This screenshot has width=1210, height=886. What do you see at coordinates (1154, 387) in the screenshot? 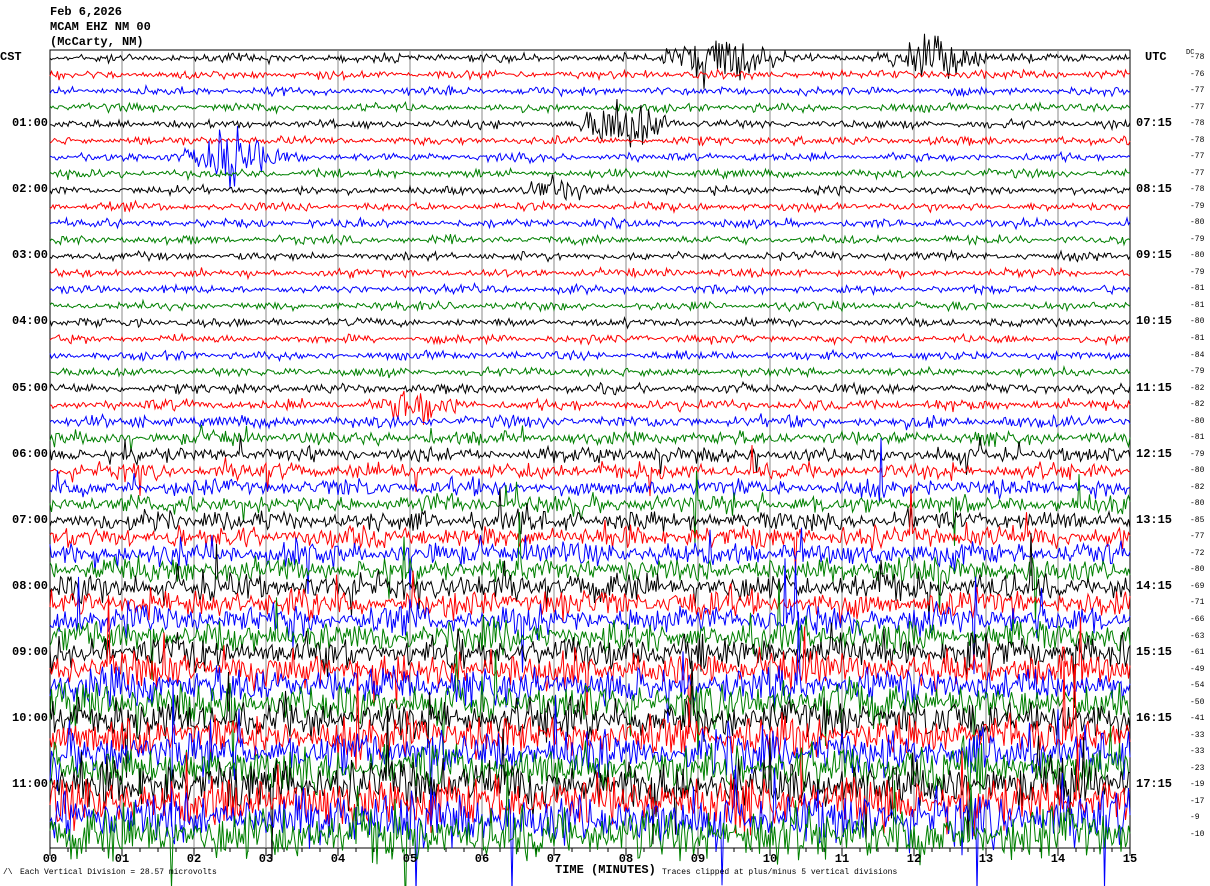
I see `utc-hour-label: 11:15` at bounding box center [1154, 387].